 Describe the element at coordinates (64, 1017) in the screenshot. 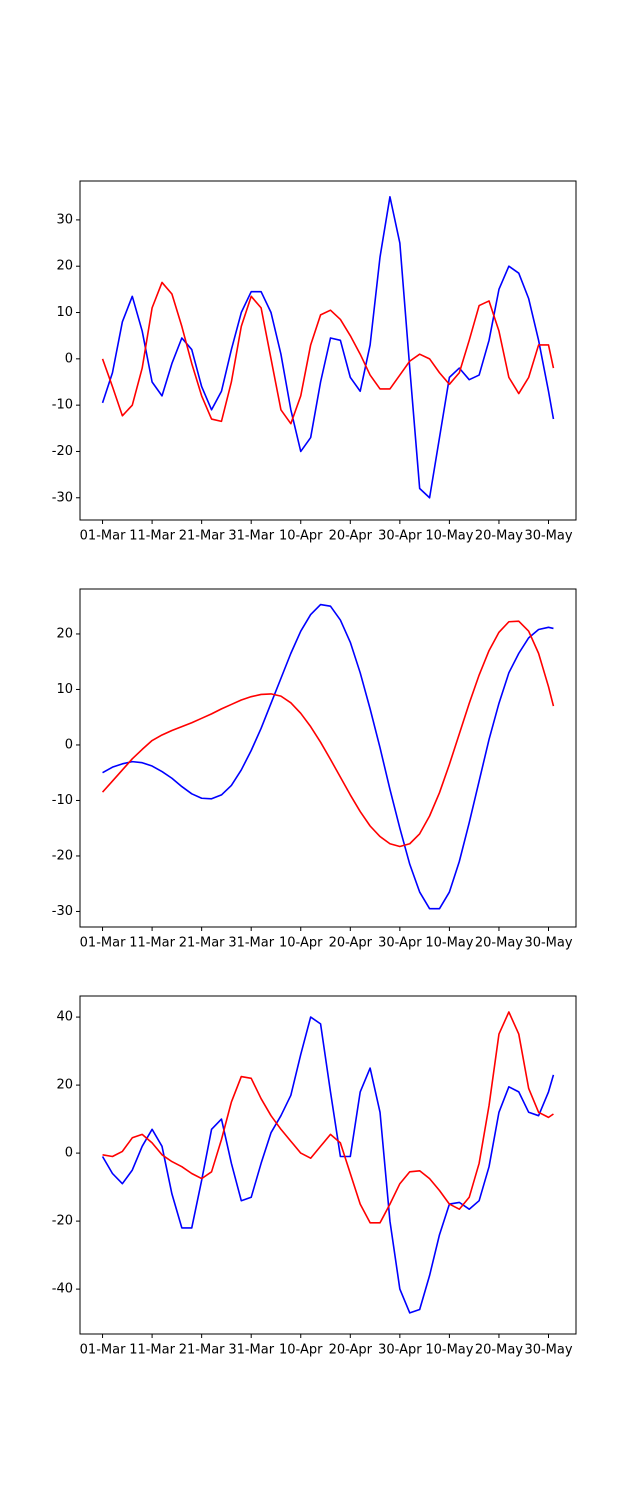

I see `y-tick-label: 40` at that location.